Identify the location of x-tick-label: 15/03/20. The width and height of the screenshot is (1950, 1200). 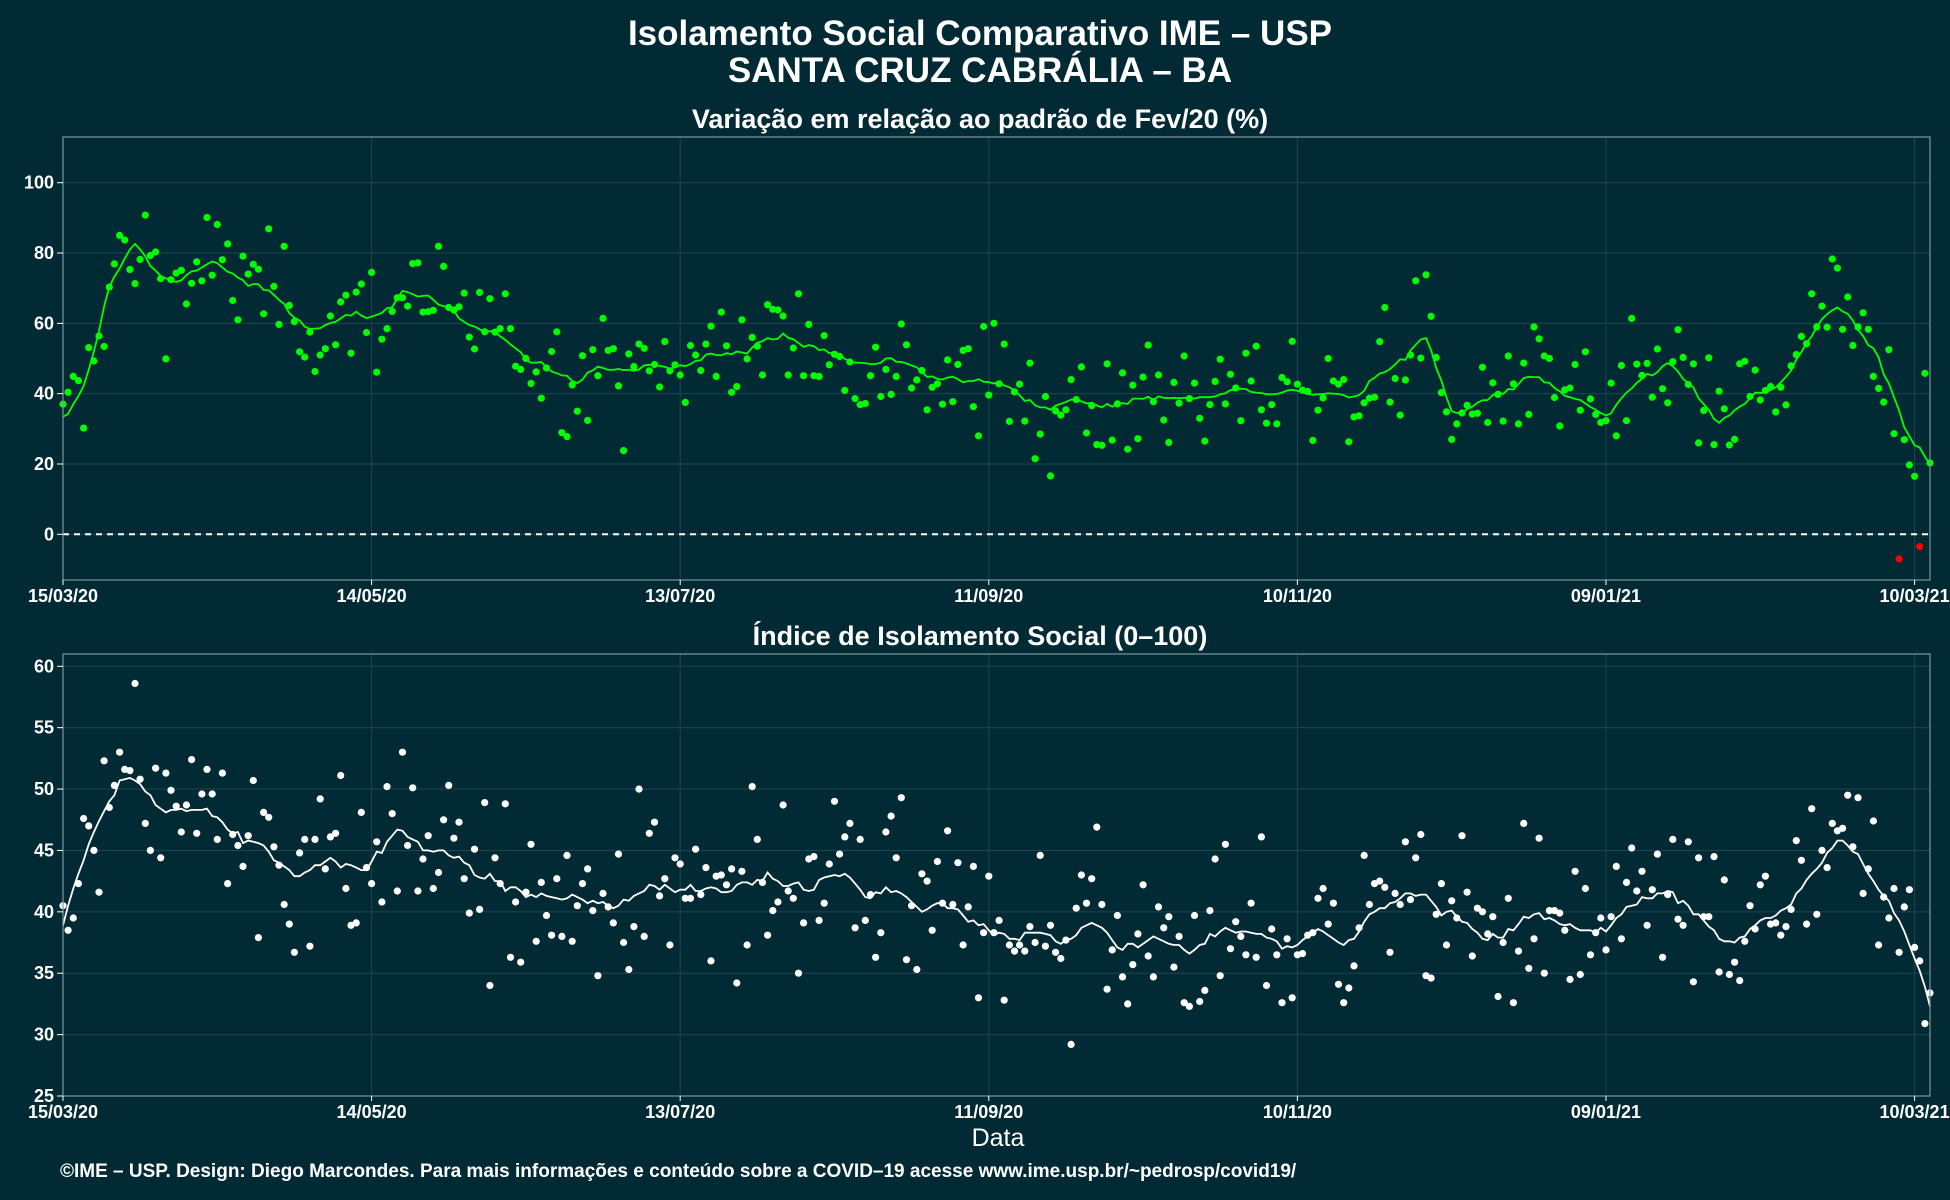
(63, 596).